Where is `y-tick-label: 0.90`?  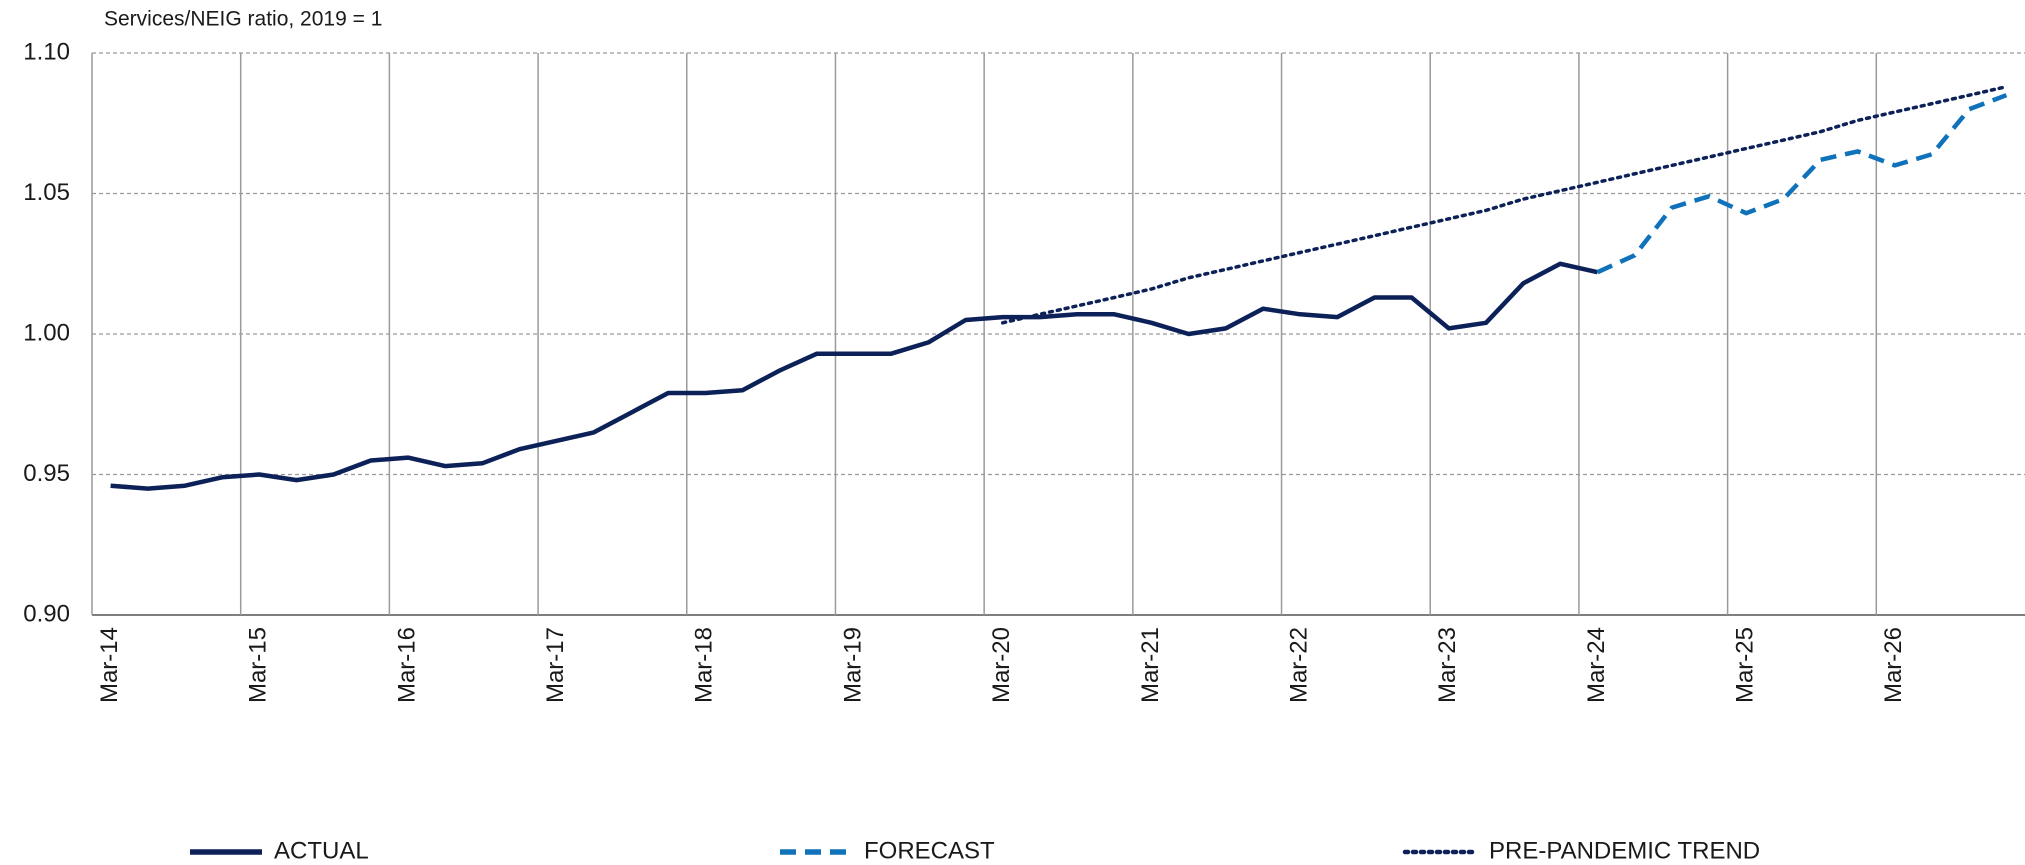 y-tick-label: 0.90 is located at coordinates (46, 613).